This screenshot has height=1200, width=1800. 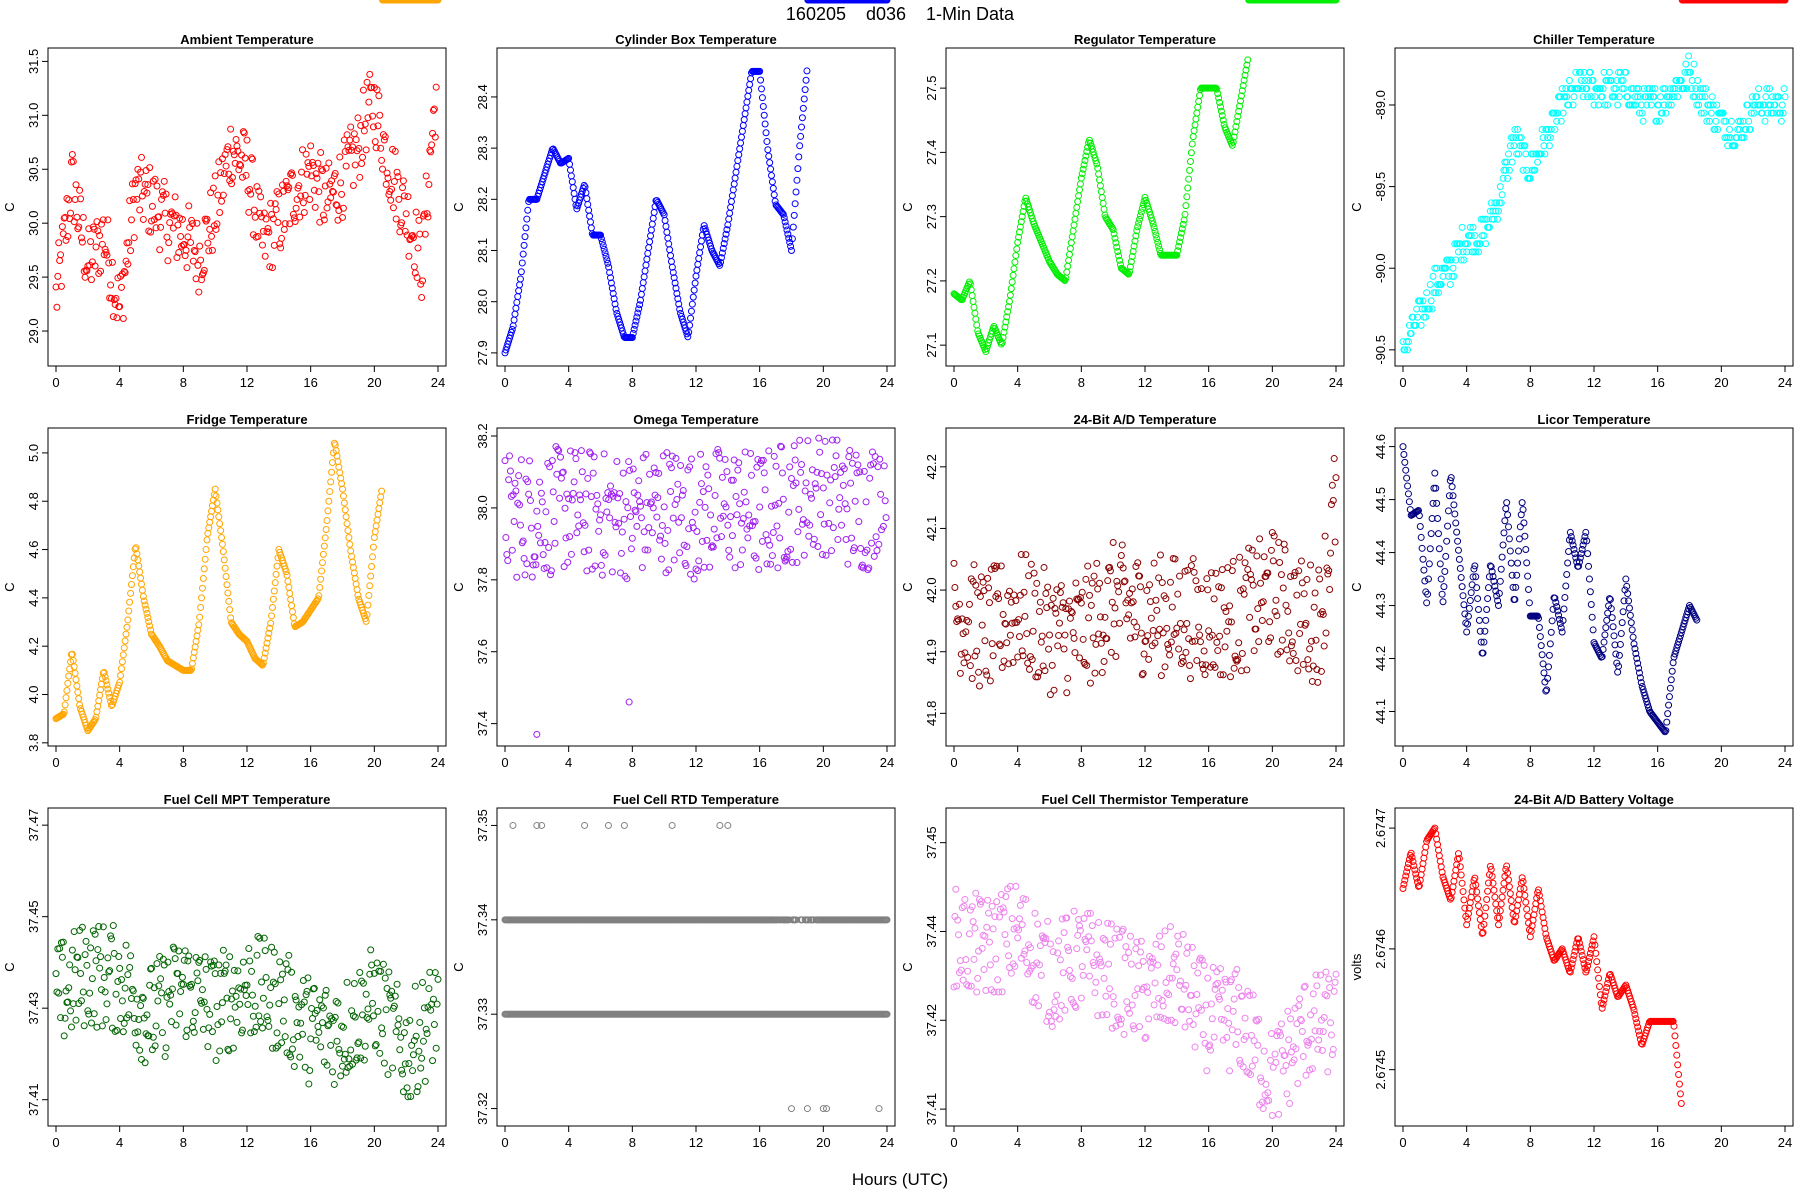 What do you see at coordinates (482, 301) in the screenshot?
I see `y-tick-label: 28.0` at bounding box center [482, 301].